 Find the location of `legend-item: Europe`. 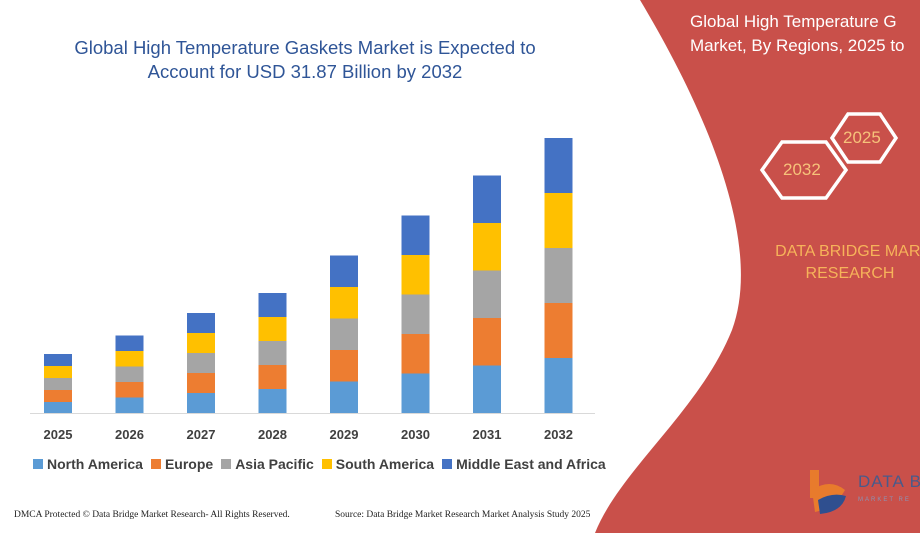

legend-item: Europe is located at coordinates (182, 464).